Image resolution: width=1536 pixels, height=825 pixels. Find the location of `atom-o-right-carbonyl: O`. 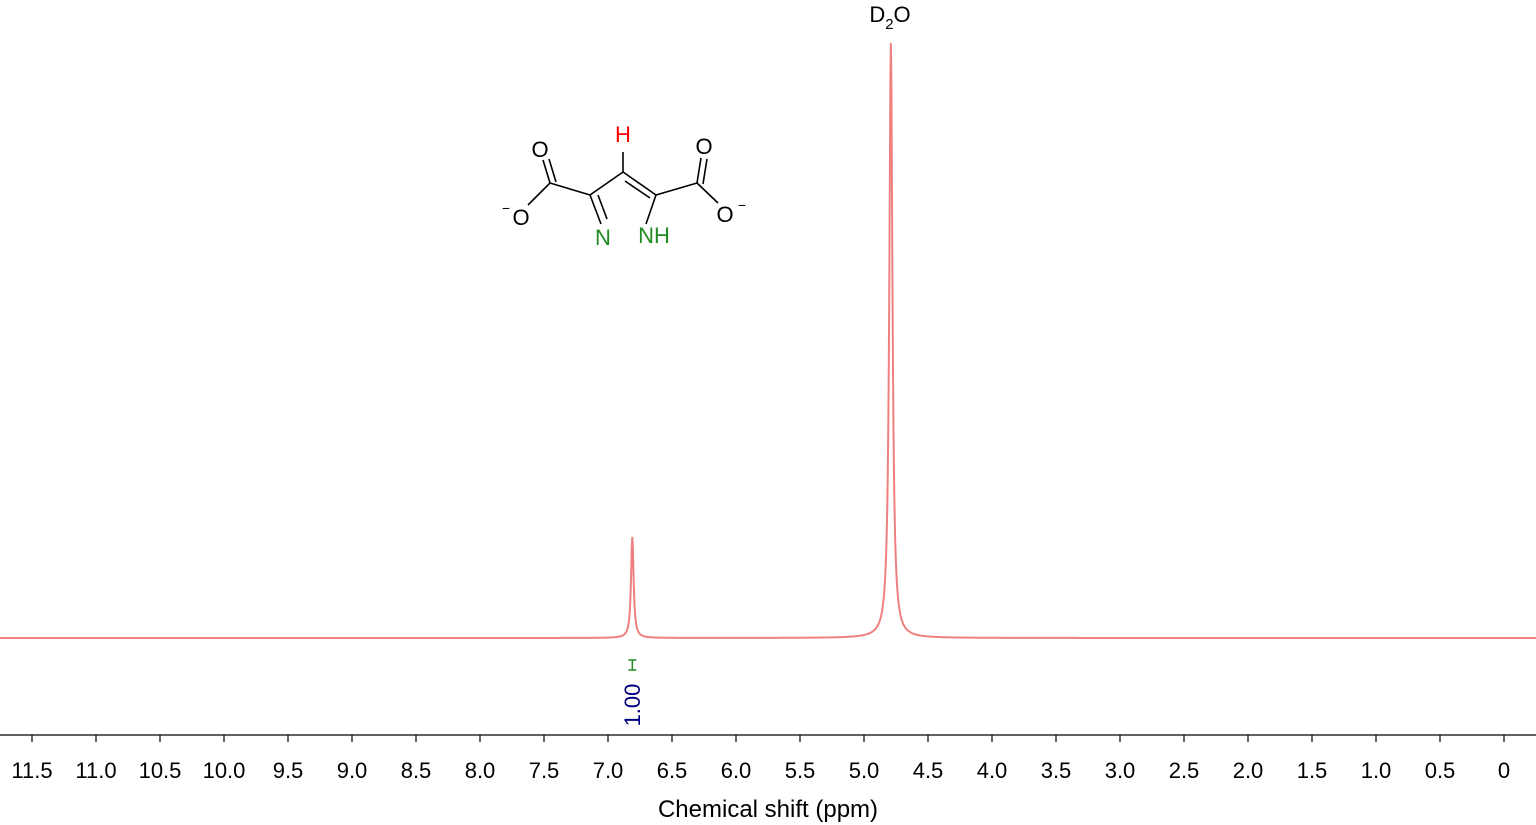

atom-o-right-carbonyl: O is located at coordinates (703, 146).